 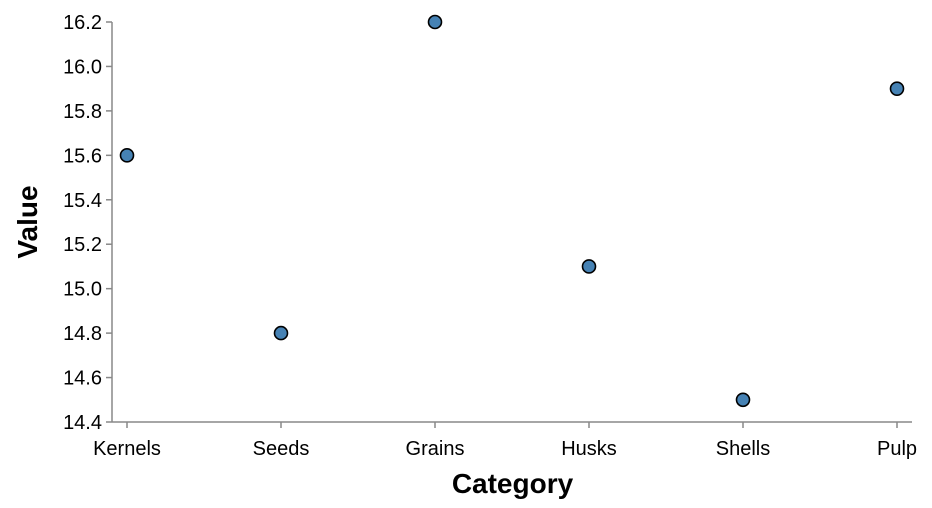 I want to click on data-point-seeds, so click(x=281, y=333).